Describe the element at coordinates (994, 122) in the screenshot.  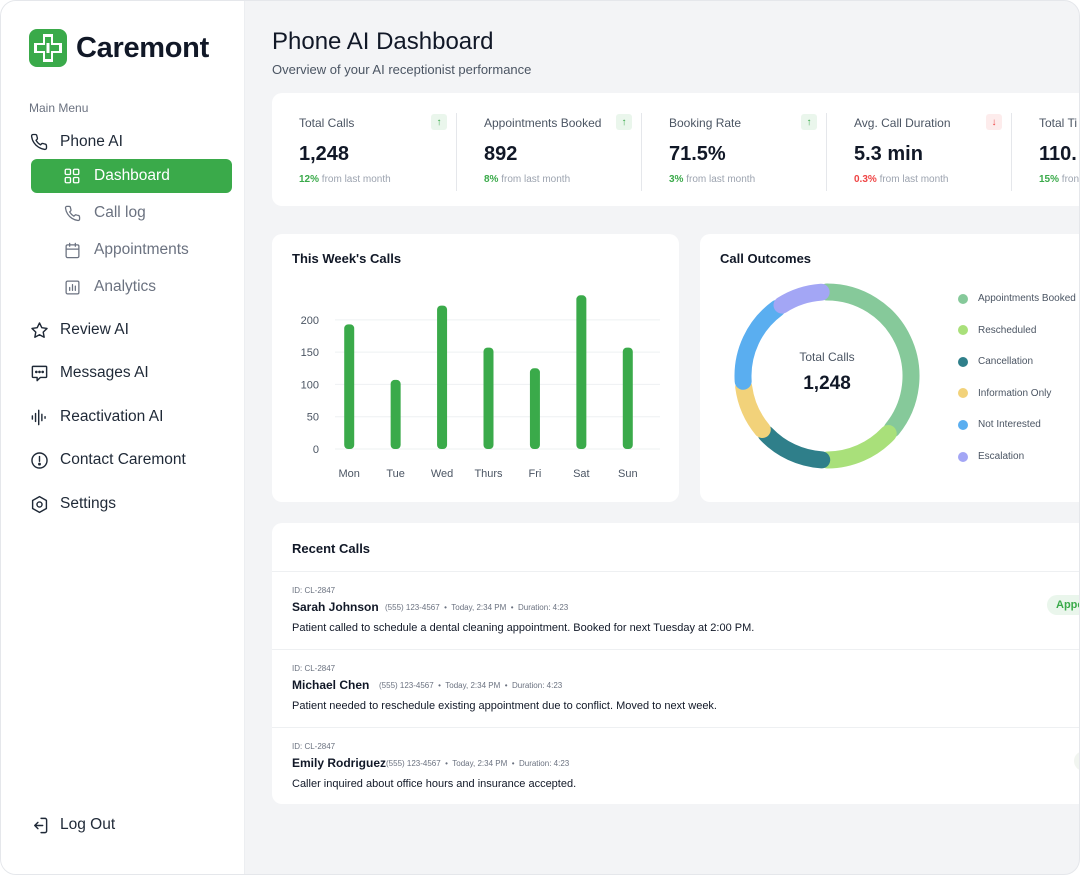
I see `arrow-down-icon: ↓` at that location.